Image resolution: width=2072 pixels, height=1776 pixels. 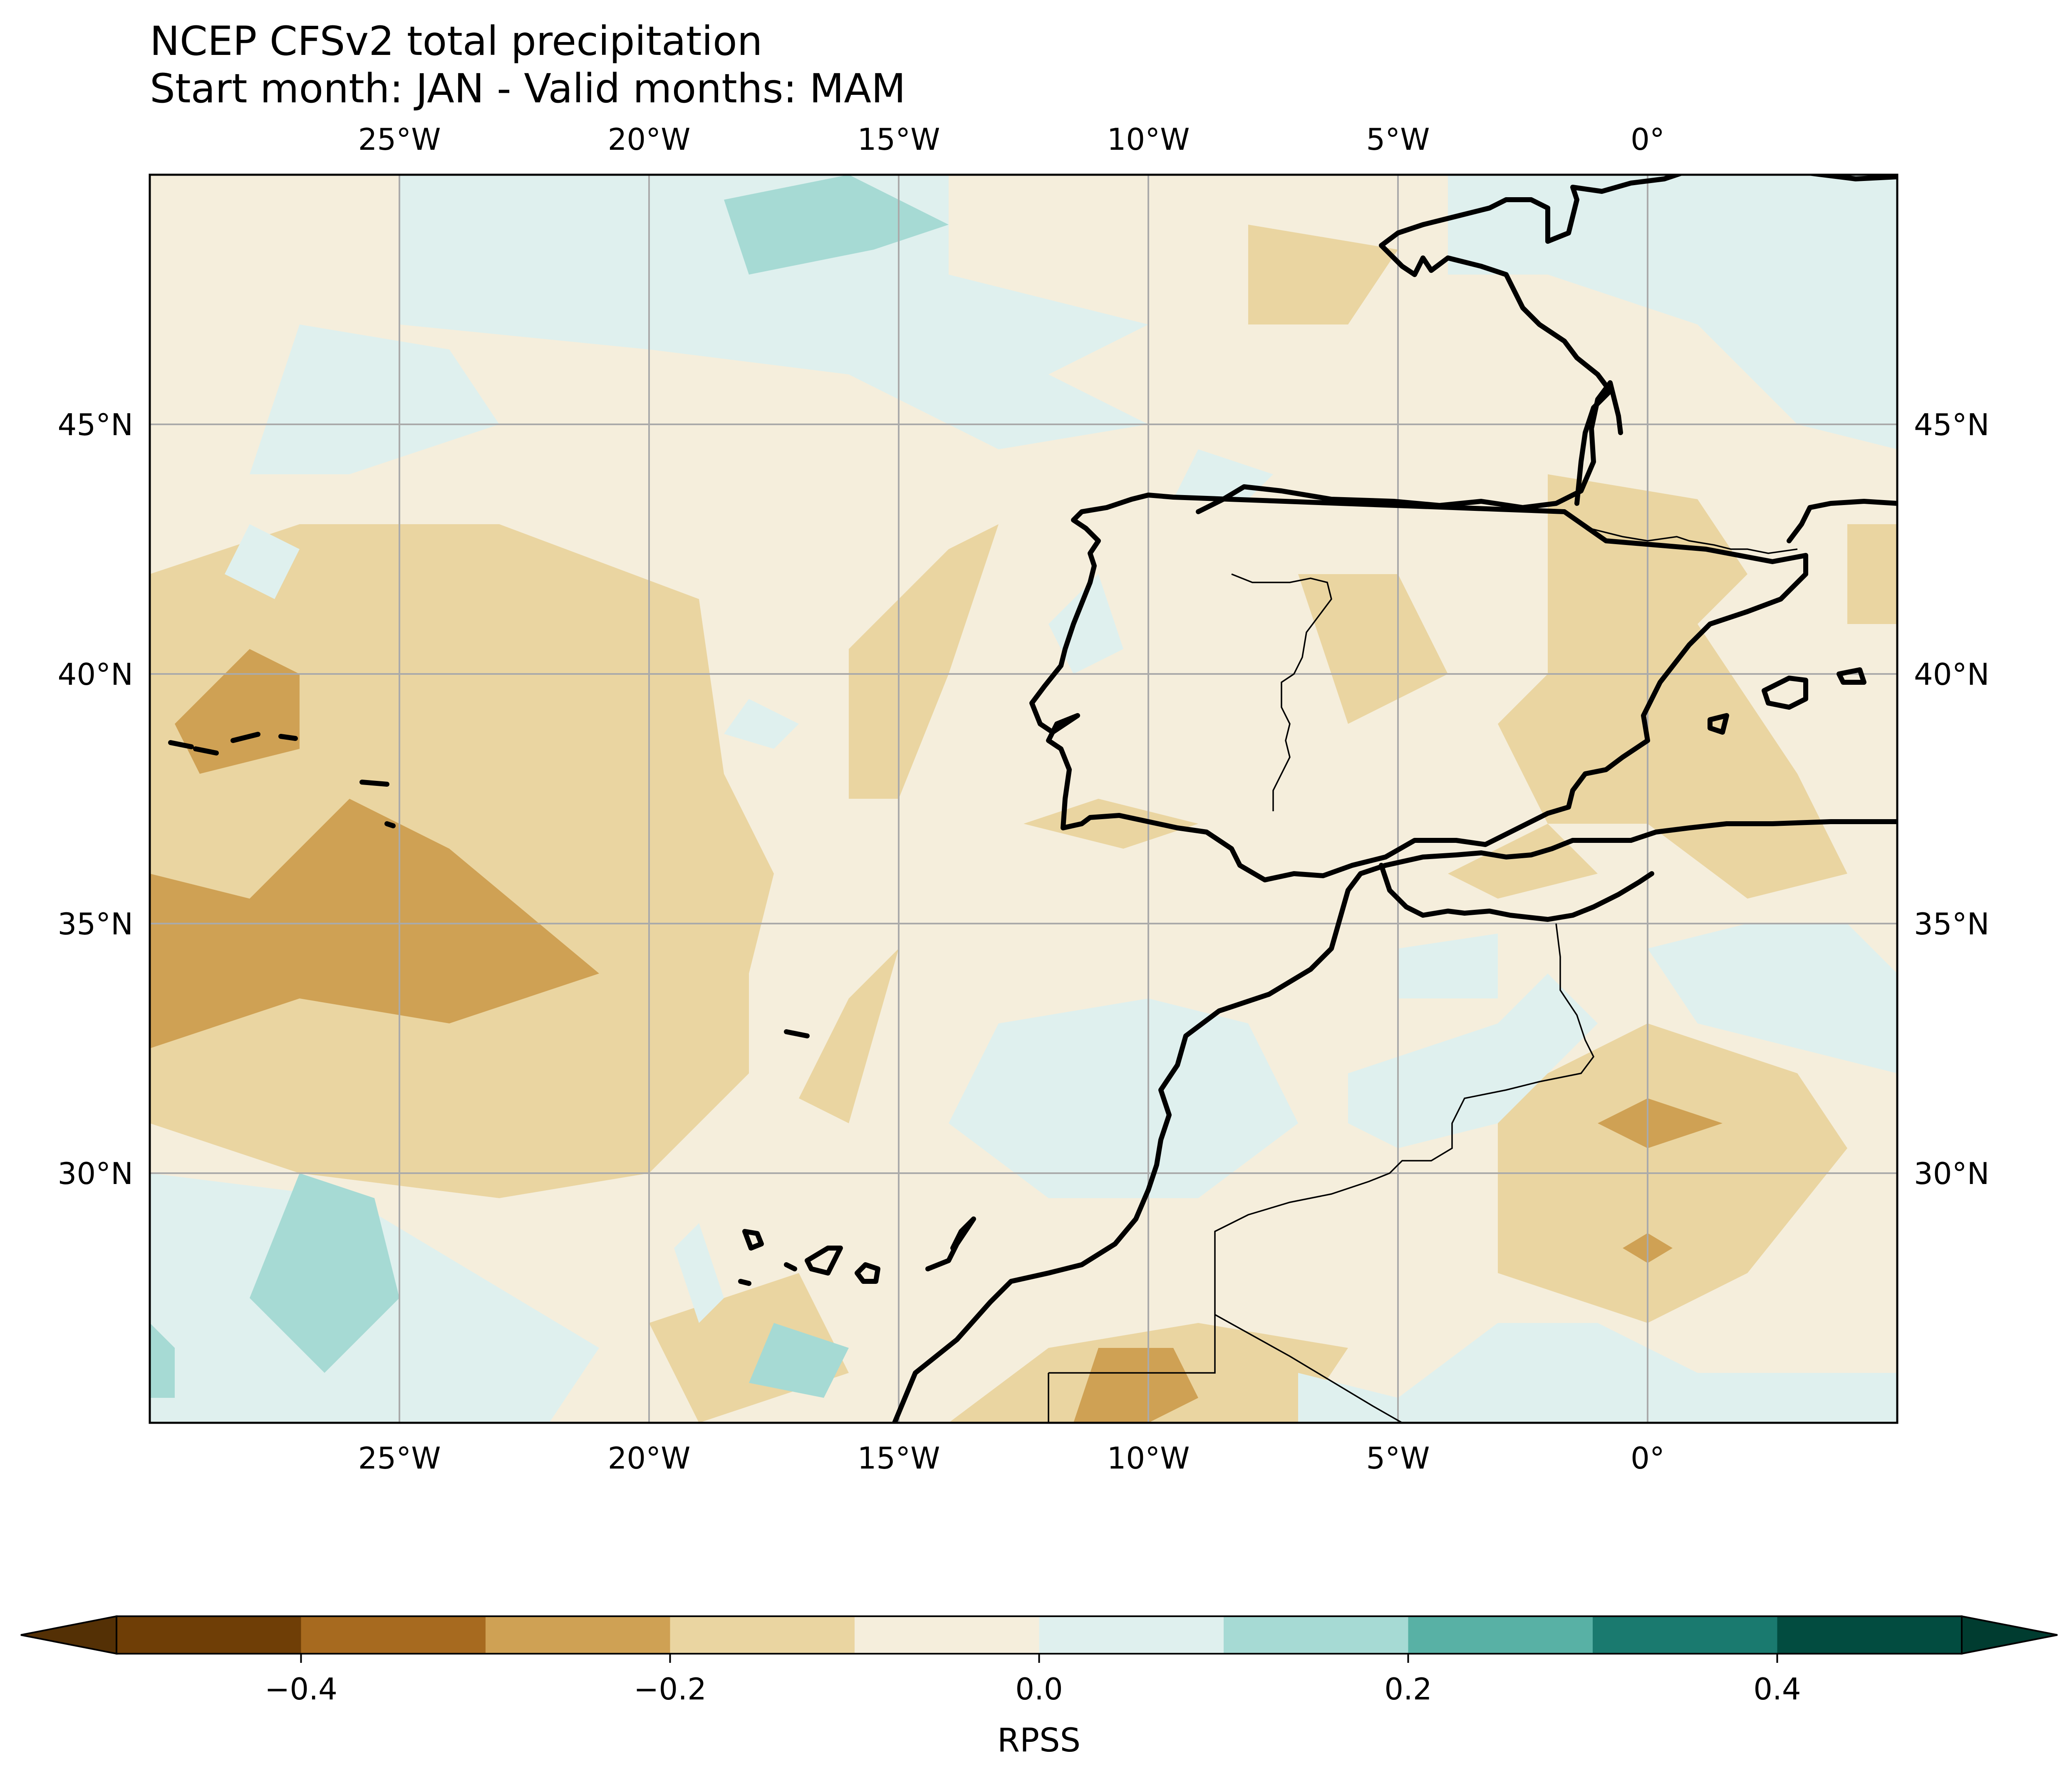 What do you see at coordinates (1398, 139) in the screenshot?
I see `top-lon-label: 5°W` at bounding box center [1398, 139].